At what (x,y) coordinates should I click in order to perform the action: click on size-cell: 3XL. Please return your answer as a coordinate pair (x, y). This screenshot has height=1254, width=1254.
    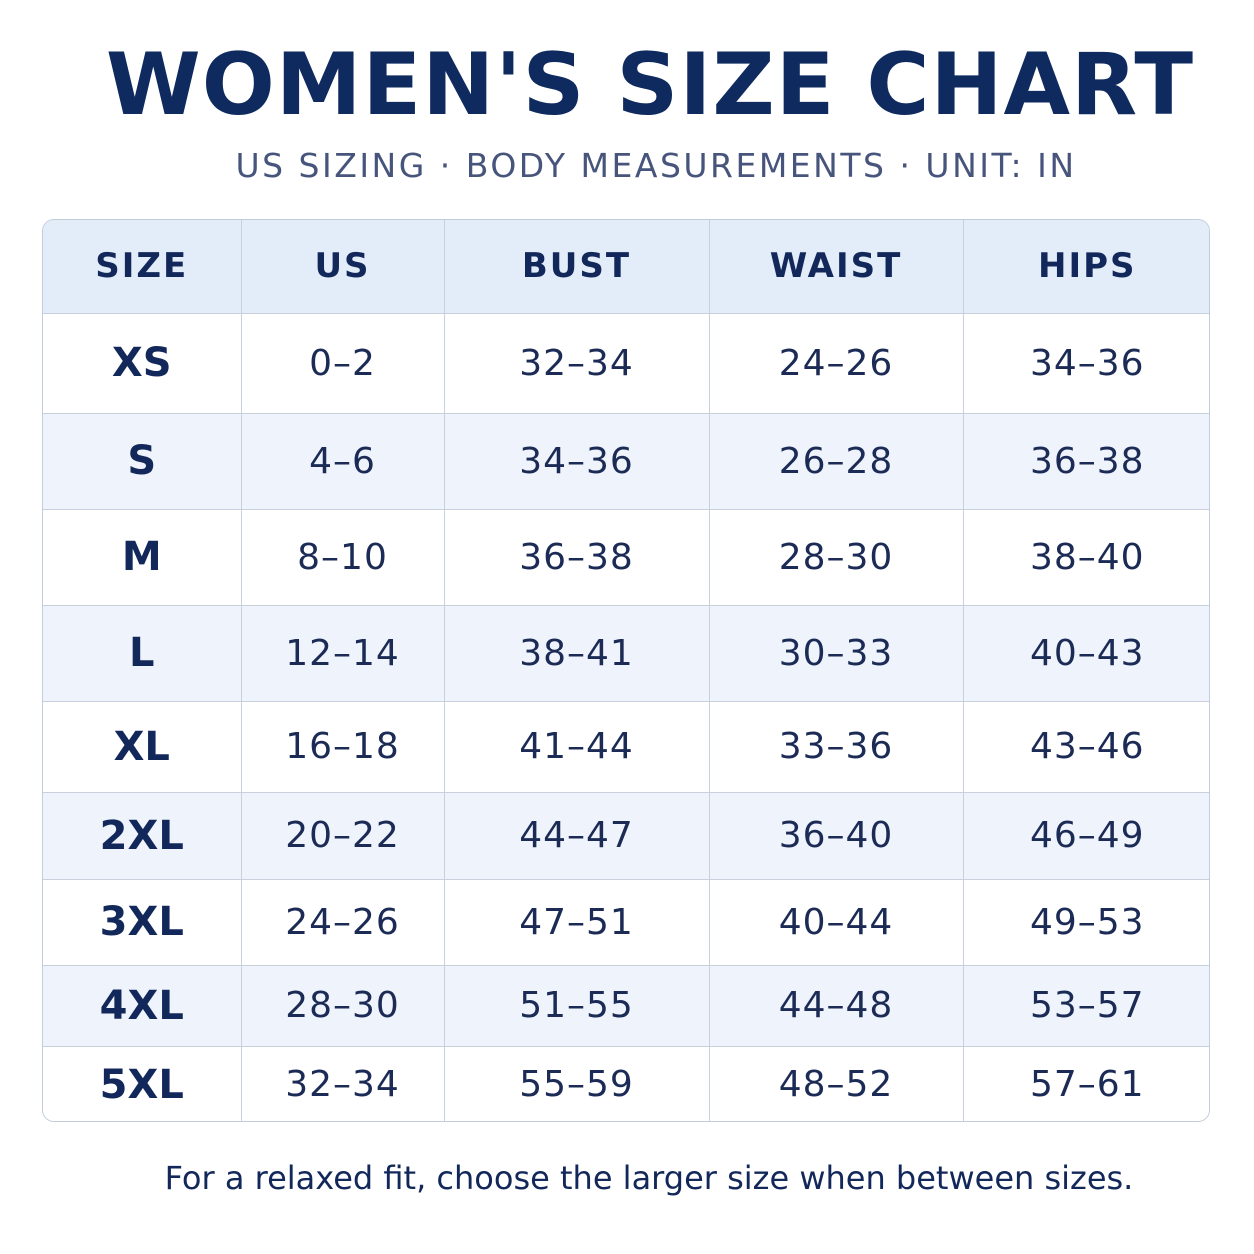
    Looking at the image, I should click on (142, 922).